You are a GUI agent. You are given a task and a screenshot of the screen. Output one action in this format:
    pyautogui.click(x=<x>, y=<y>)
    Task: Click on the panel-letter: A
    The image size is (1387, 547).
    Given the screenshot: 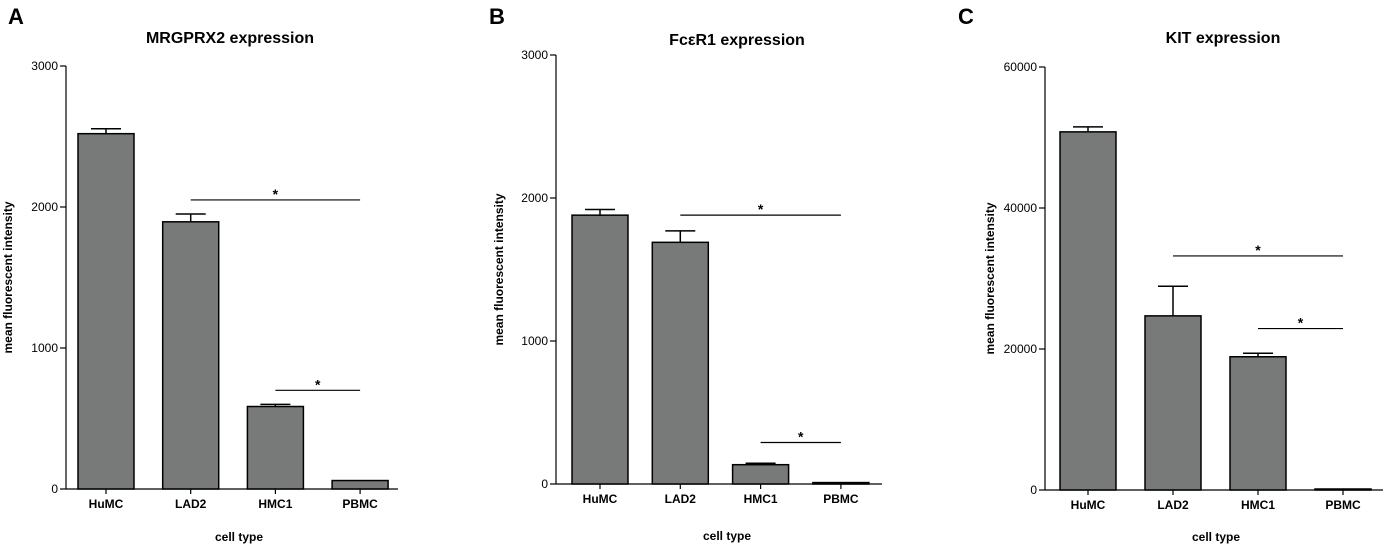 What is the action you would take?
    pyautogui.click(x=16, y=16)
    